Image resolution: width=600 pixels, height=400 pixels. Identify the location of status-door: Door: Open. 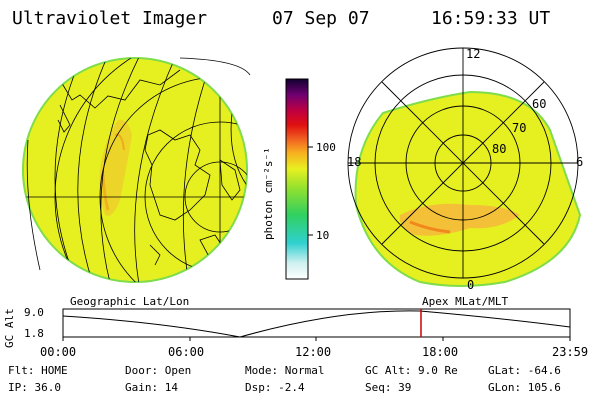
(158, 370).